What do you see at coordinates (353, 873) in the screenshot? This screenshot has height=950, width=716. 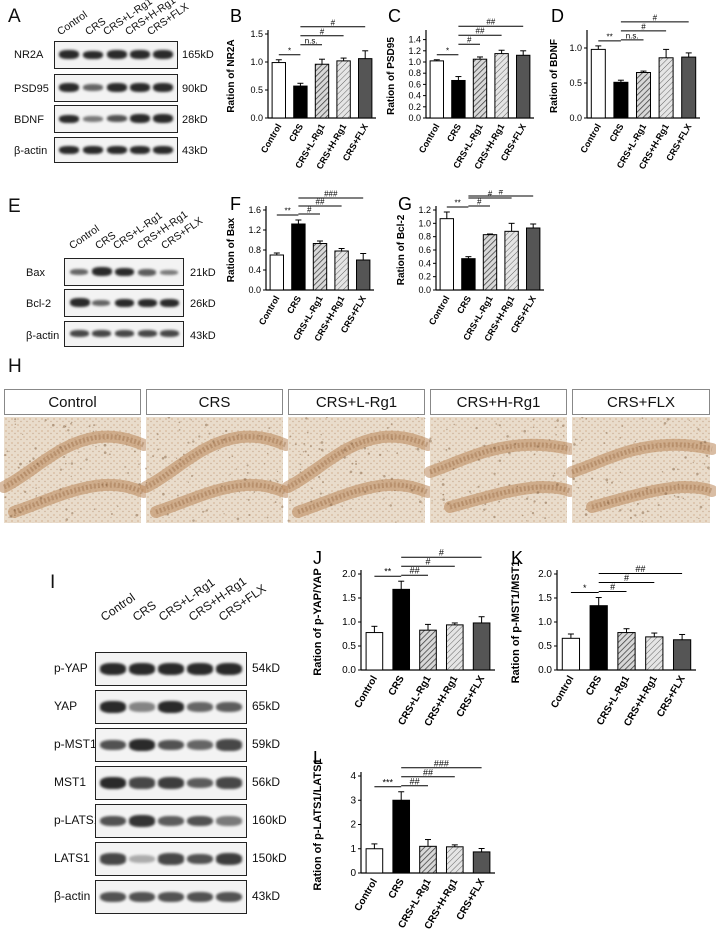 I see `y-tick-label: 0` at bounding box center [353, 873].